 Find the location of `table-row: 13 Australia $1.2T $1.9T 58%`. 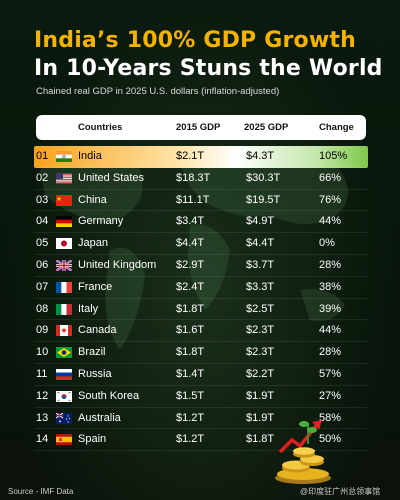

table-row: 13 Australia $1.2T $1.9T 58% is located at coordinates (201, 419).